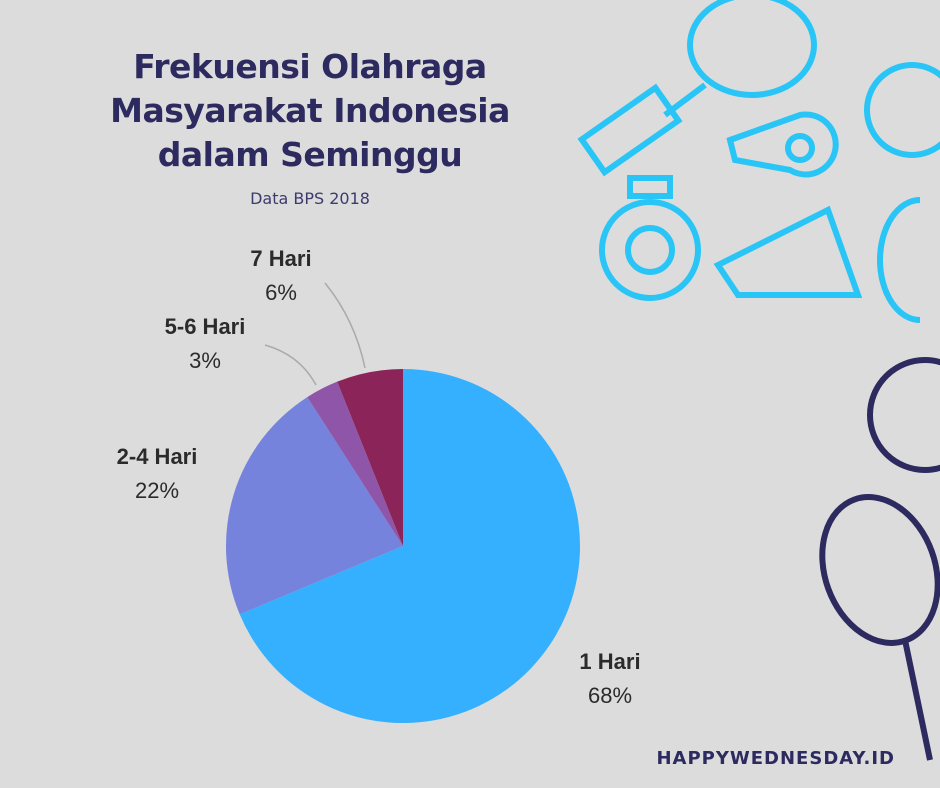 The height and width of the screenshot is (788, 940). What do you see at coordinates (280, 258) in the screenshot?
I see `slice-label: 7 Hari` at bounding box center [280, 258].